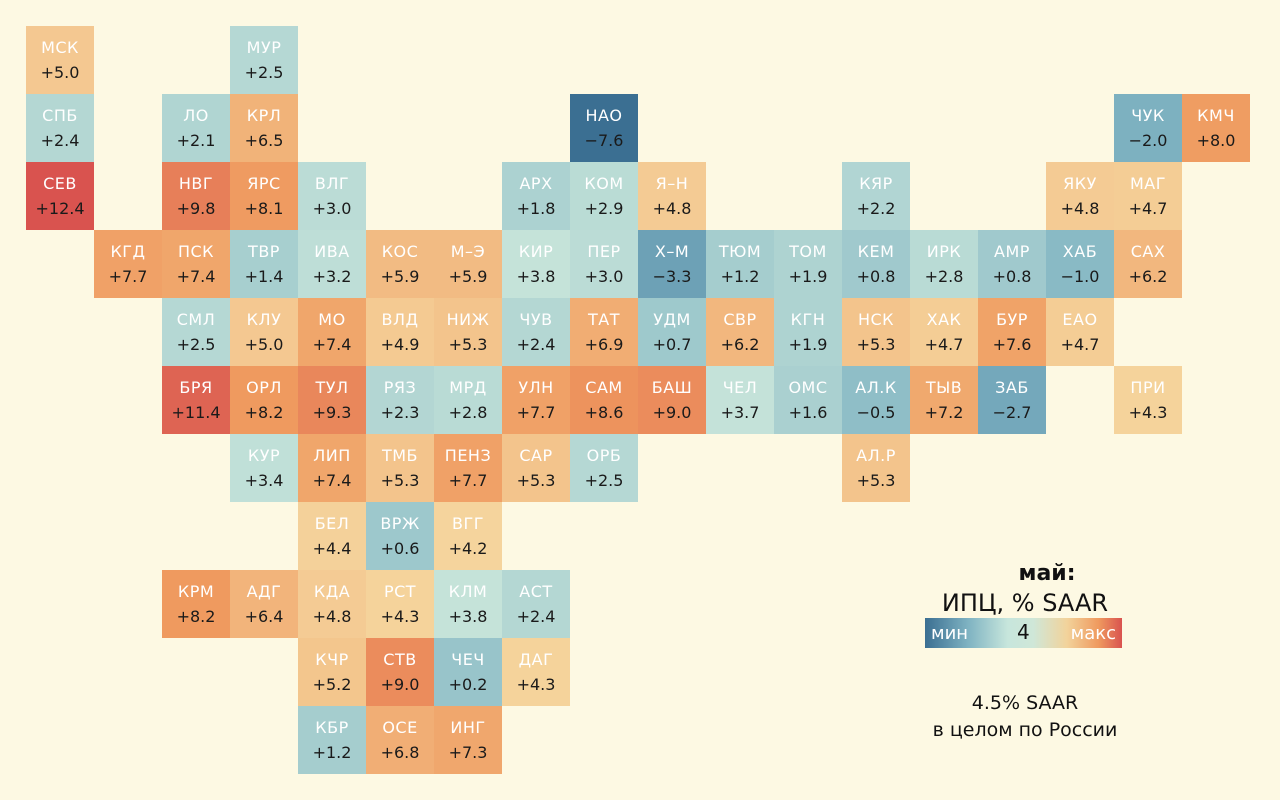 This screenshot has height=800, width=1280. Describe the element at coordinates (944, 251) in the screenshot. I see `region-code: ИРК` at that location.